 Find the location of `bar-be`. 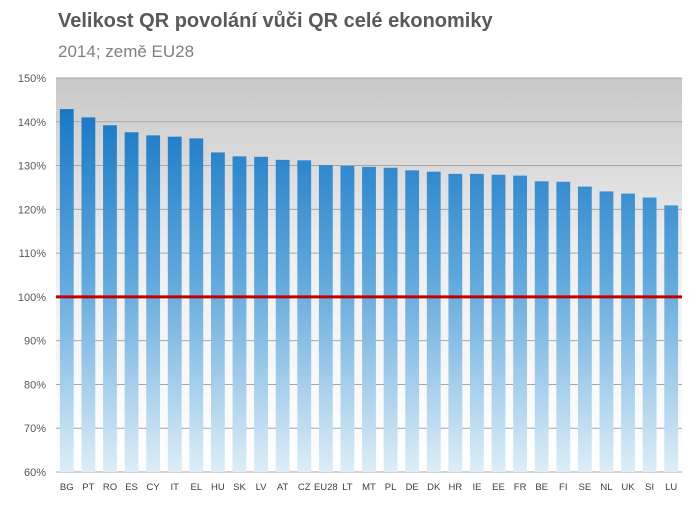

bar-be is located at coordinates (541, 326).